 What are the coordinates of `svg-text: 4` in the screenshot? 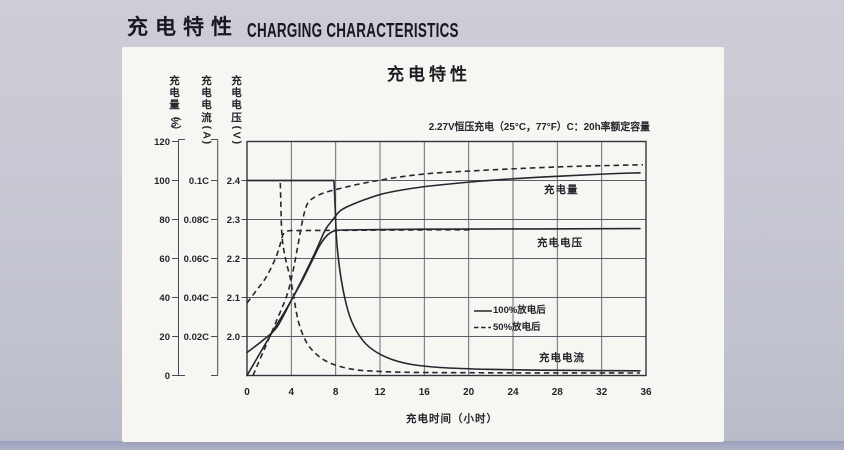 It's located at (292, 392).